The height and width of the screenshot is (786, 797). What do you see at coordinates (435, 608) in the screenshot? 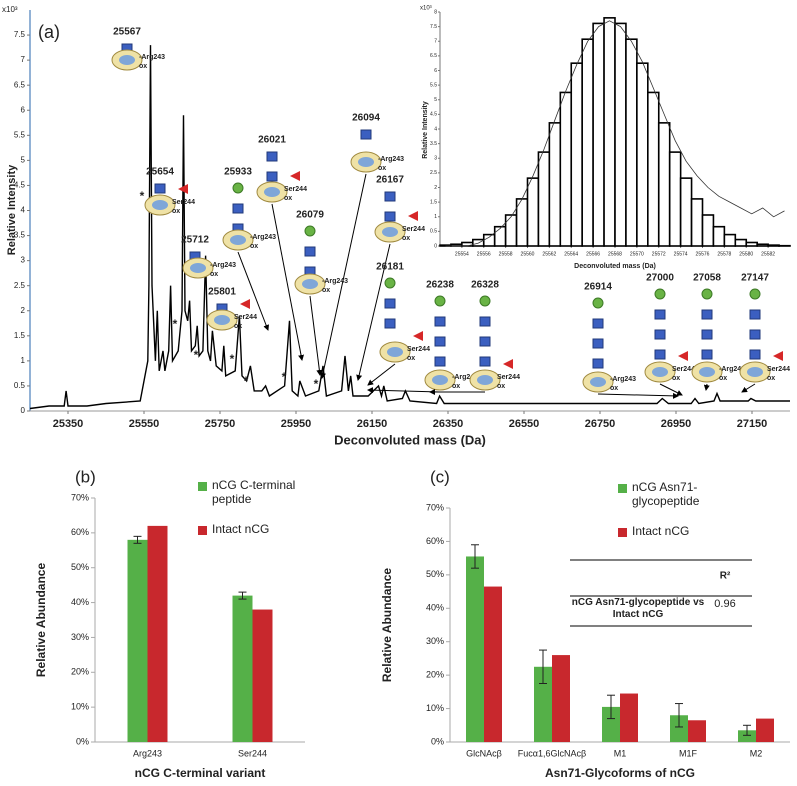
I see `y-tick-label: 40%` at bounding box center [435, 608].